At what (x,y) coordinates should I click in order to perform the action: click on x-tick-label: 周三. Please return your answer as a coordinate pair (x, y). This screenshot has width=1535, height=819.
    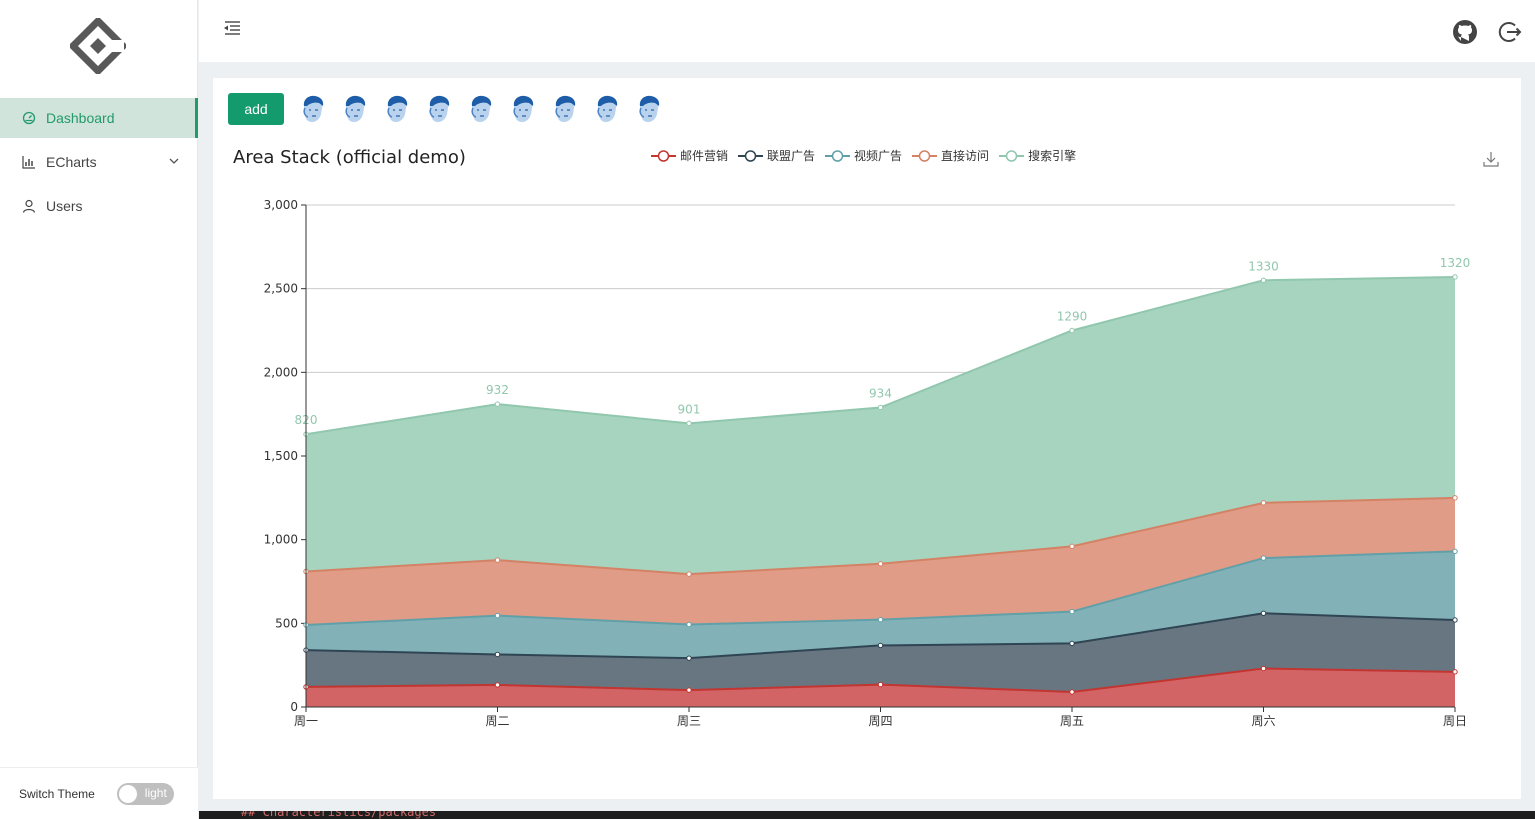
    Looking at the image, I should click on (689, 721).